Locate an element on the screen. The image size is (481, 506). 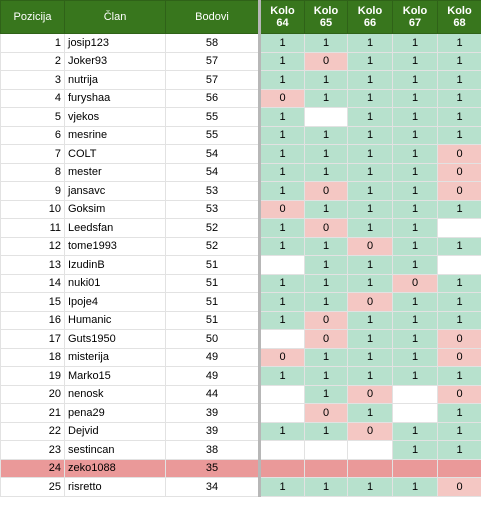
bodovi-cell: 56 is located at coordinates (213, 98).